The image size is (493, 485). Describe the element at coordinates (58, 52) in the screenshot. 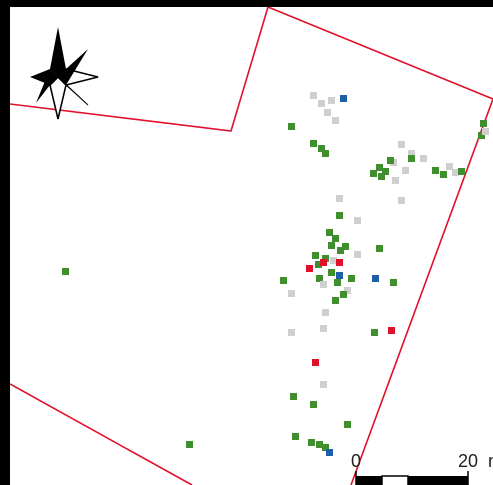

I see `north-arrow-shadow` at that location.